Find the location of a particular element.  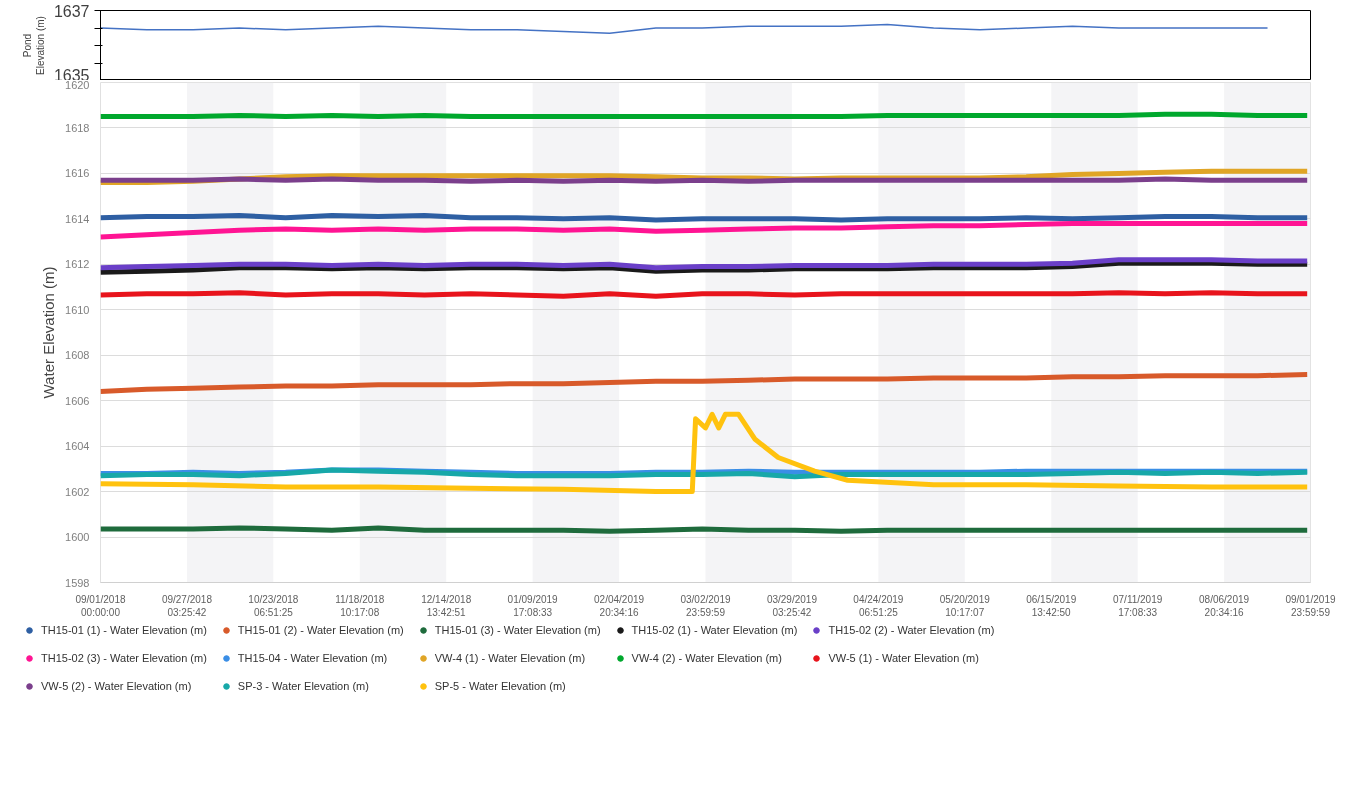

y-tick-label: 1606 is located at coordinates (77, 400).